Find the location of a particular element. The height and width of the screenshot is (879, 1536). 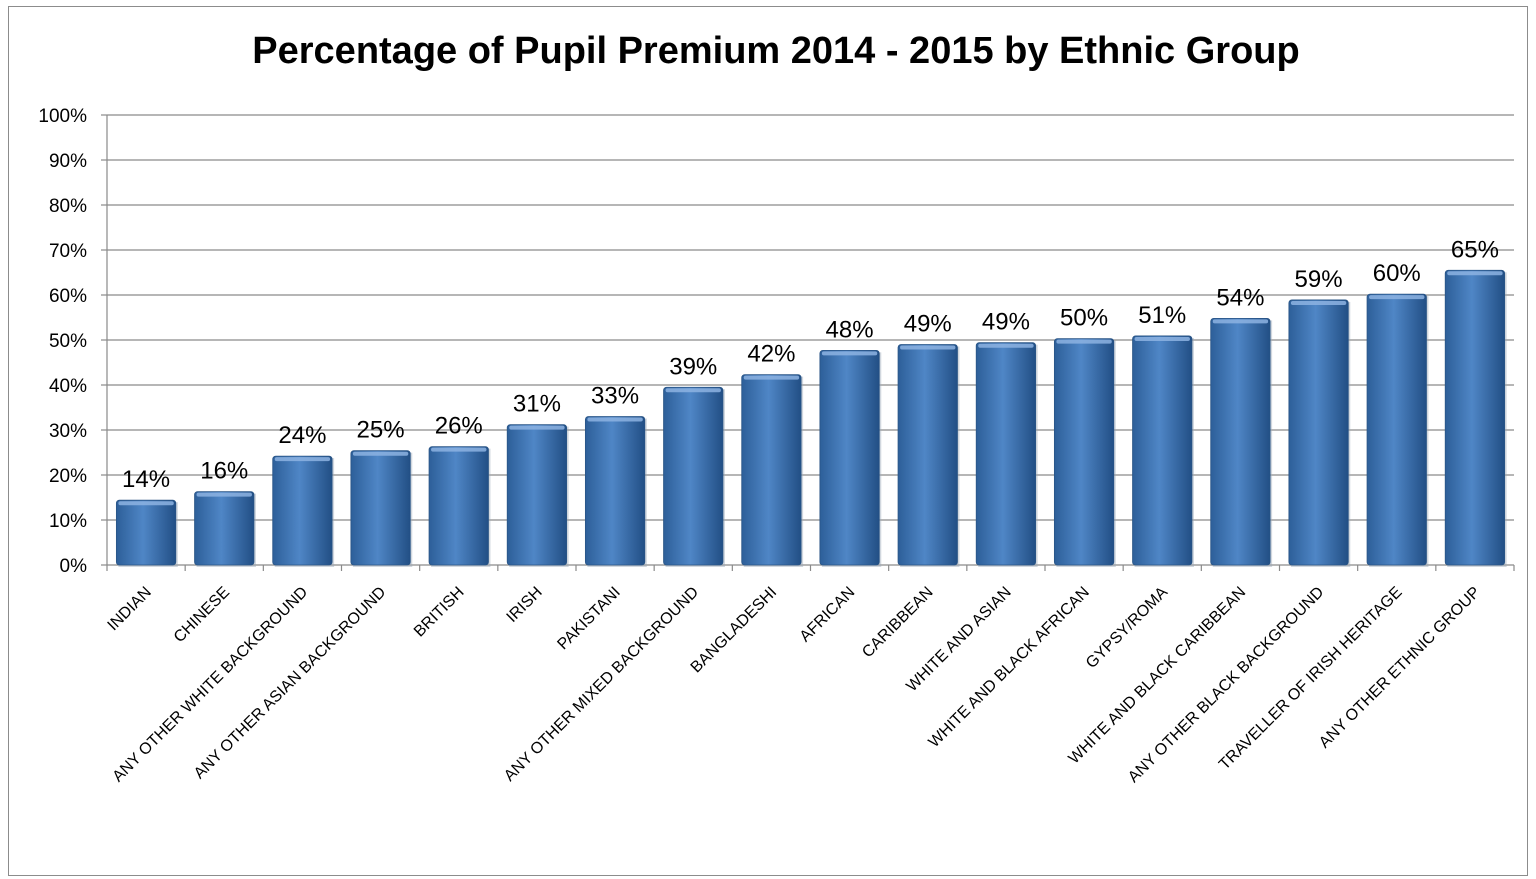

category-label: ANY OTHER ETHNIC GROUP is located at coordinates (1400, 668).